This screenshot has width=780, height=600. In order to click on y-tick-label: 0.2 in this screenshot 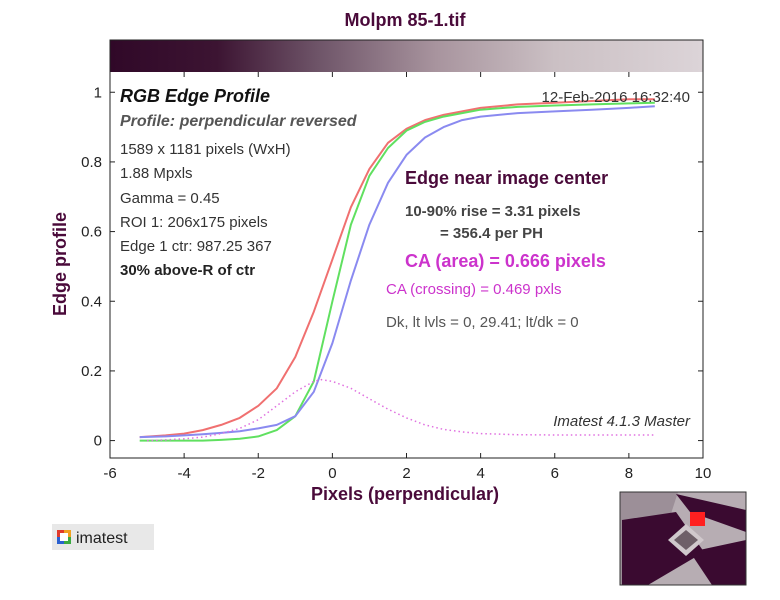, I will do `click(91, 371)`.